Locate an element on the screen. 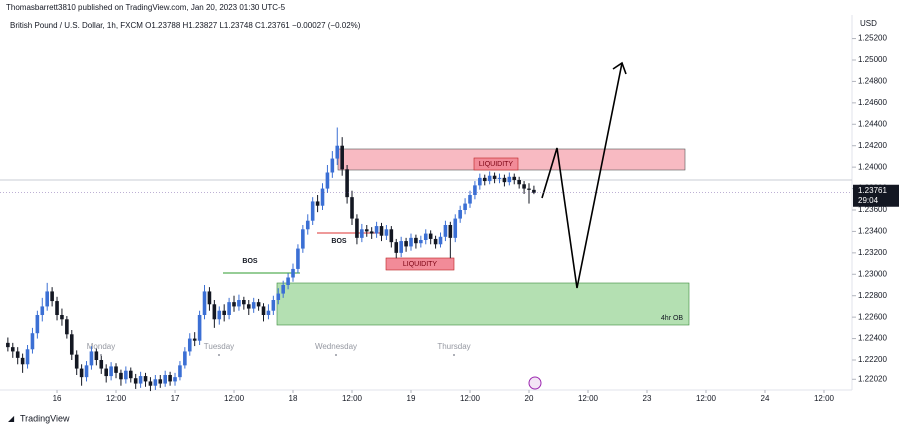 The height and width of the screenshot is (430, 900). countdown-label: 29:04 is located at coordinates (868, 200).